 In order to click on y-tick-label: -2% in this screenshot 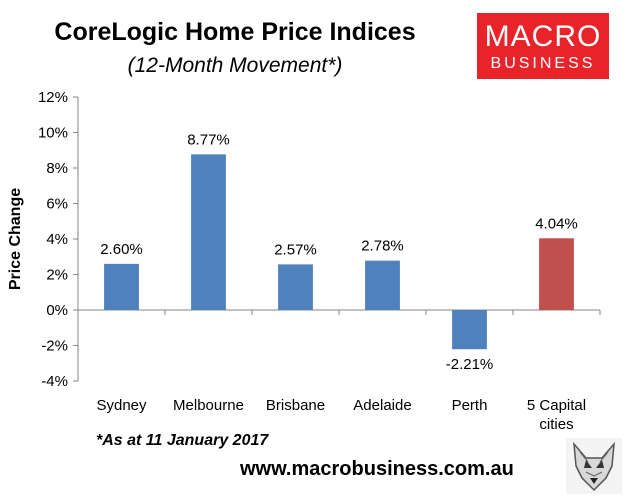, I will do `click(54, 346)`.